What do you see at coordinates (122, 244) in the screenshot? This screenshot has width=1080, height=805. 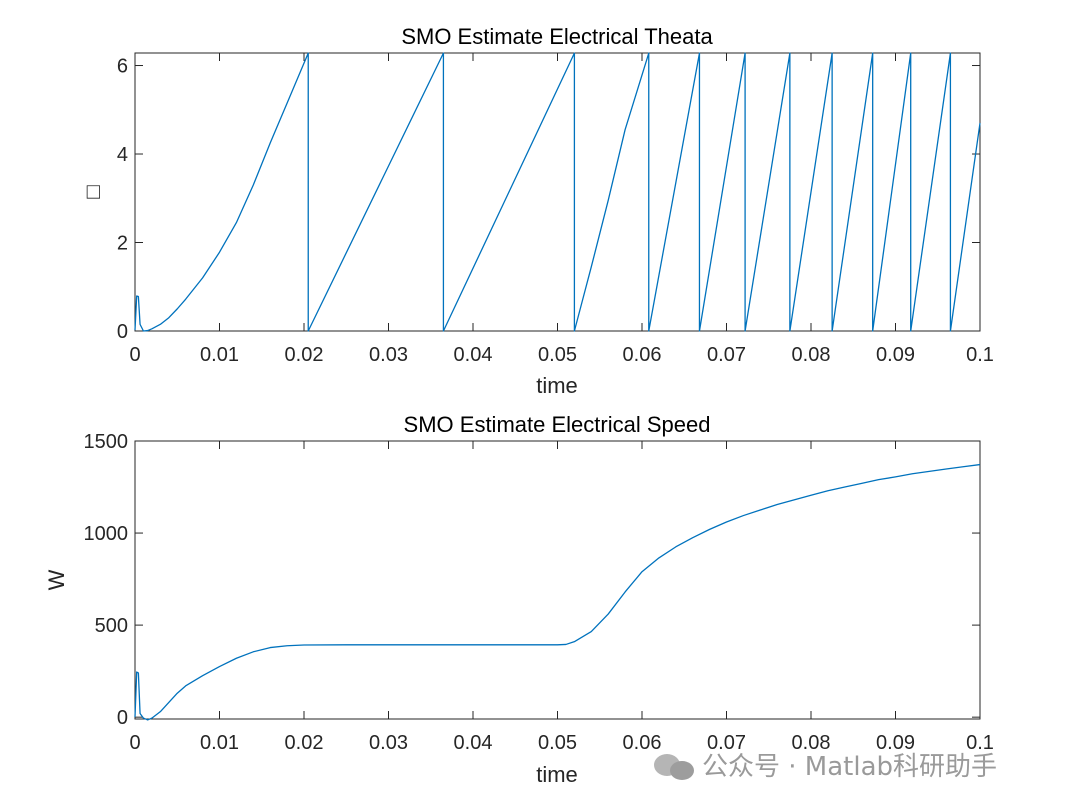 I see `theta-ytick-label: 2` at bounding box center [122, 244].